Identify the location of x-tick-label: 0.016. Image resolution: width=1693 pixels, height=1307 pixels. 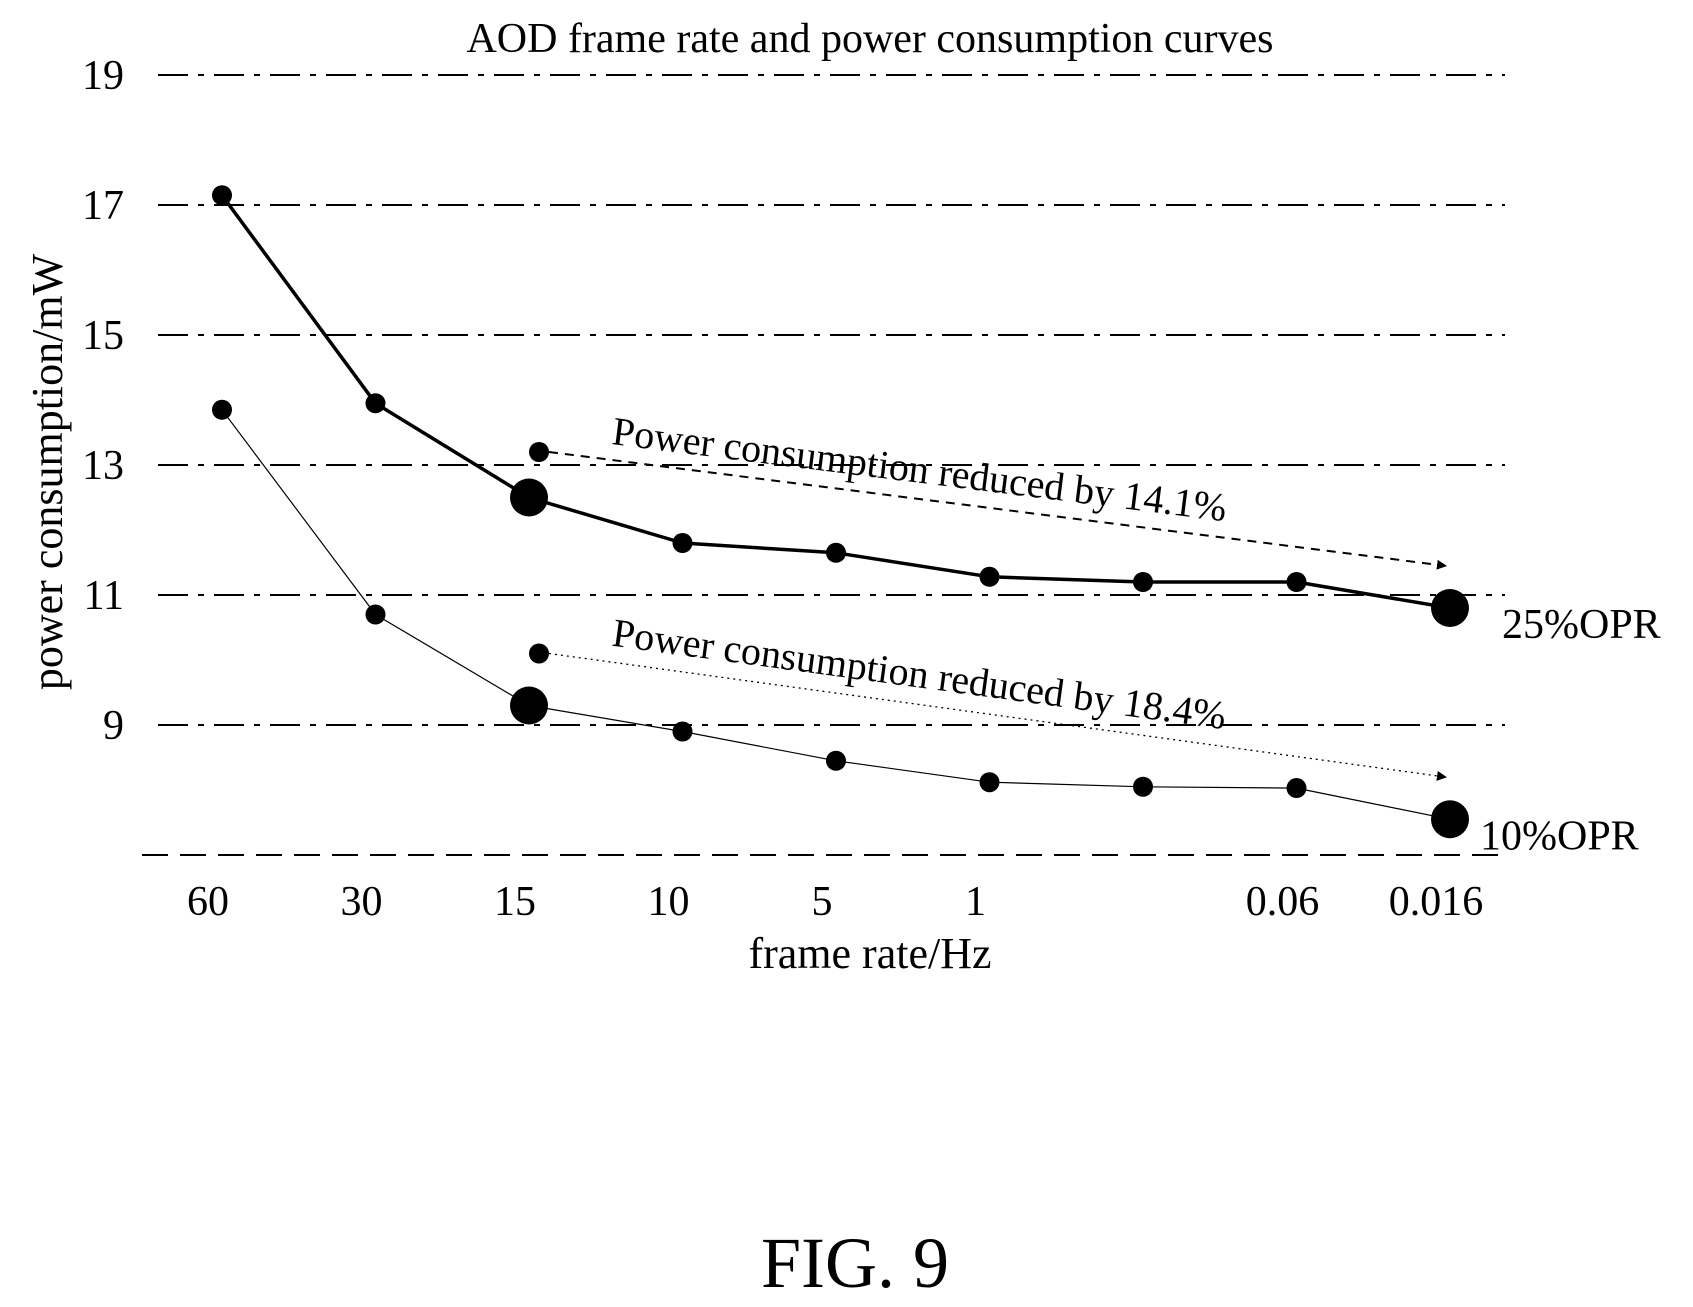
(1436, 902).